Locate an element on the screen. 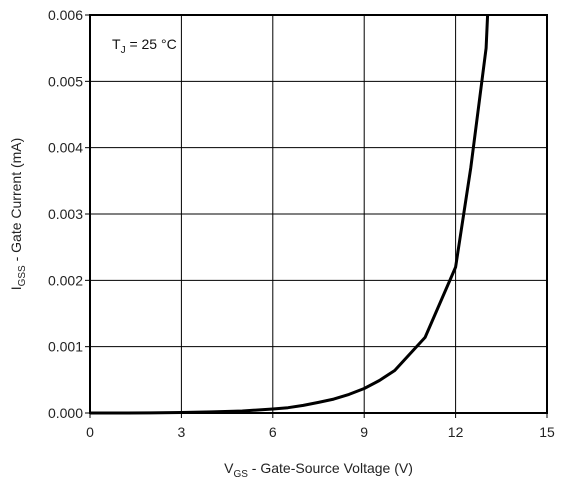 This screenshot has width=561, height=483. y-axis-label-sub: GSS is located at coordinates (22, 275).